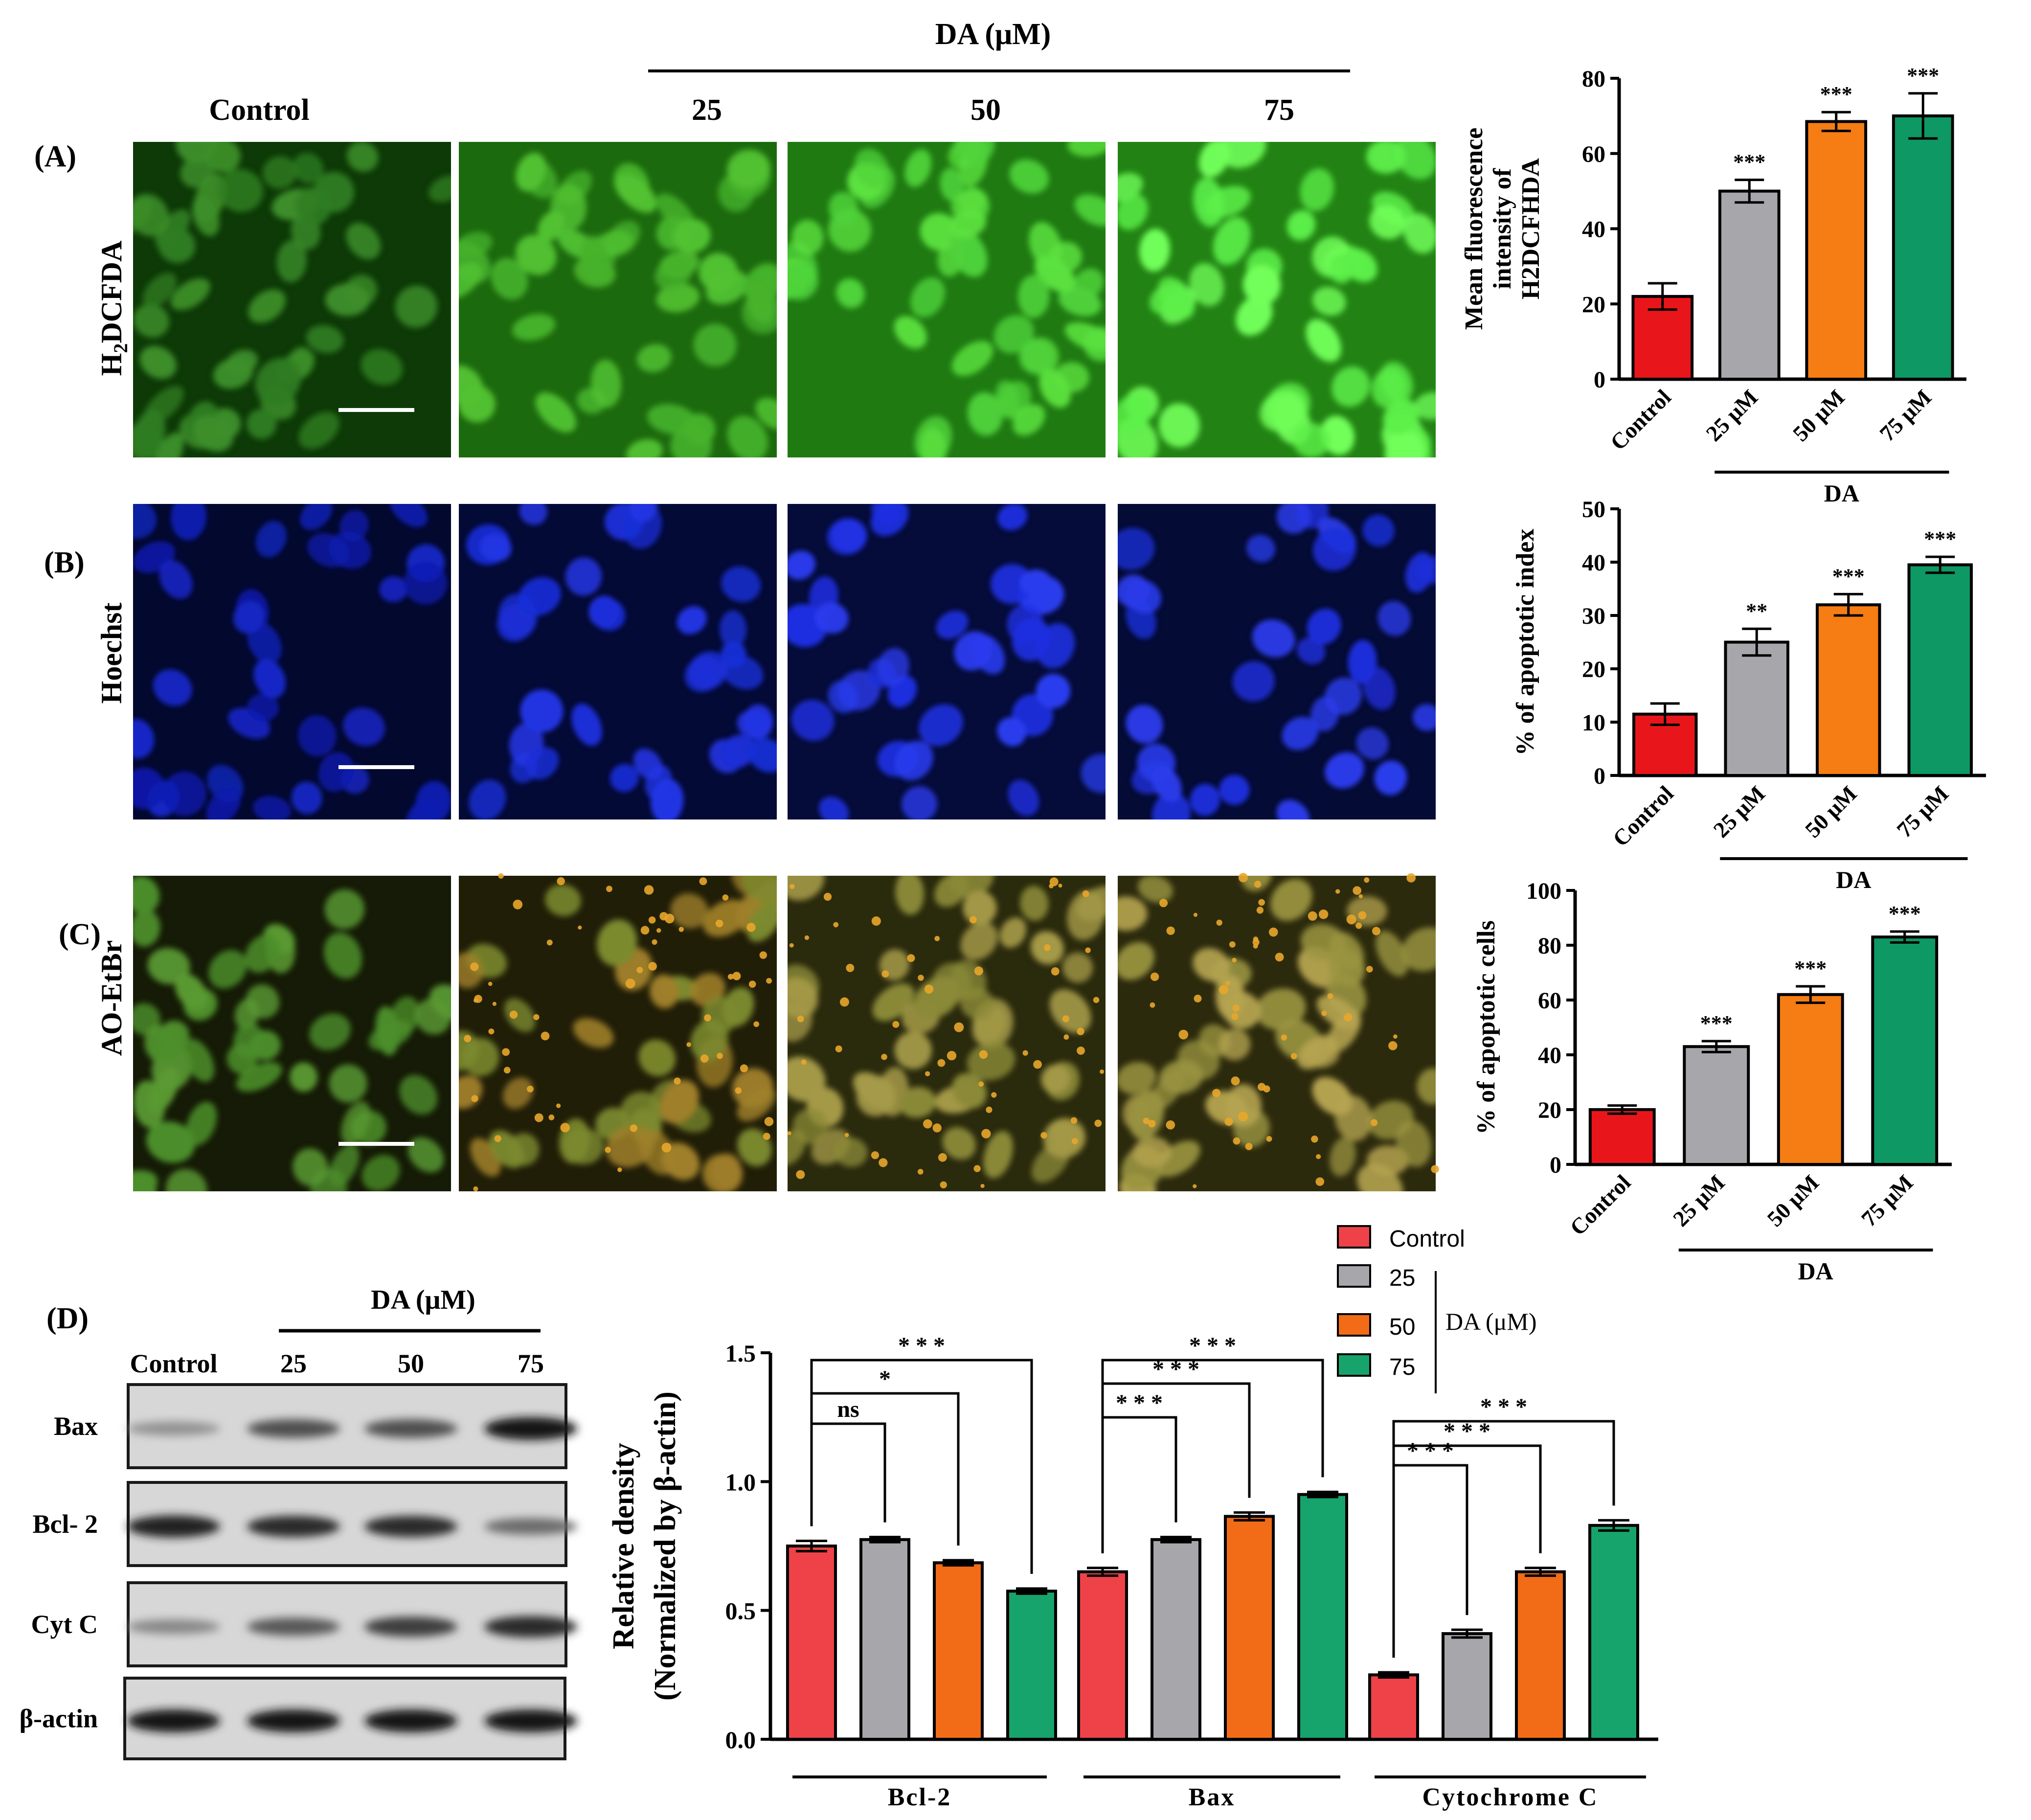 The height and width of the screenshot is (1820, 2031). What do you see at coordinates (337, 1363) in the screenshot?
I see `western-lane-labels: Control 25 50 75` at bounding box center [337, 1363].